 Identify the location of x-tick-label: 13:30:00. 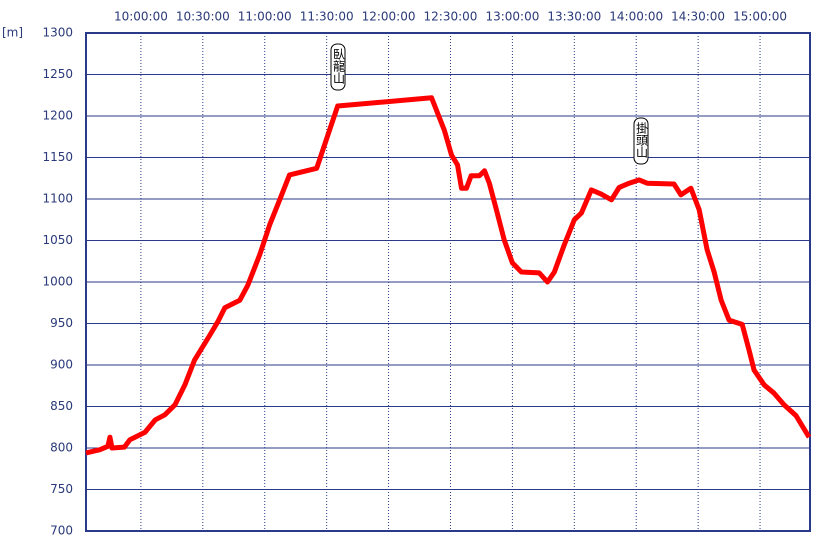
(574, 17).